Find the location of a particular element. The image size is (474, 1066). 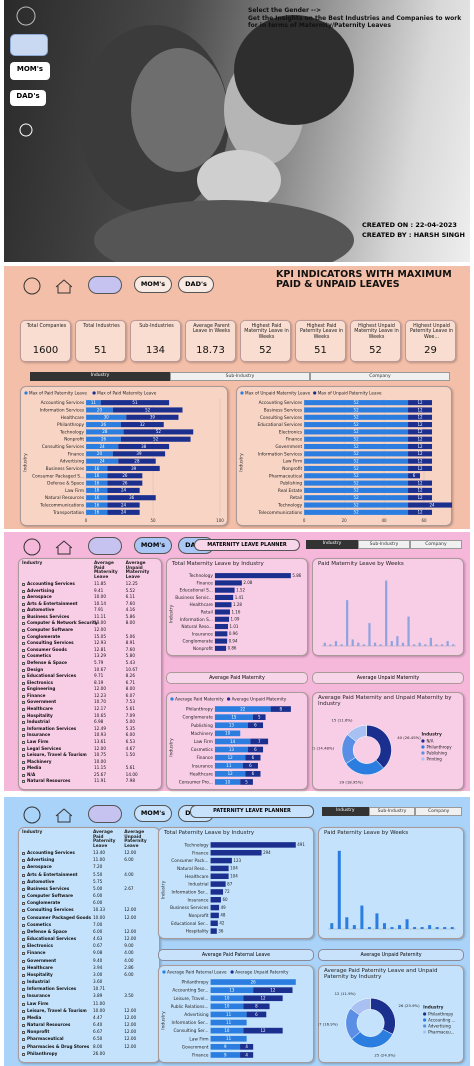

table-cell: N/A is located at coordinates (31, 774).